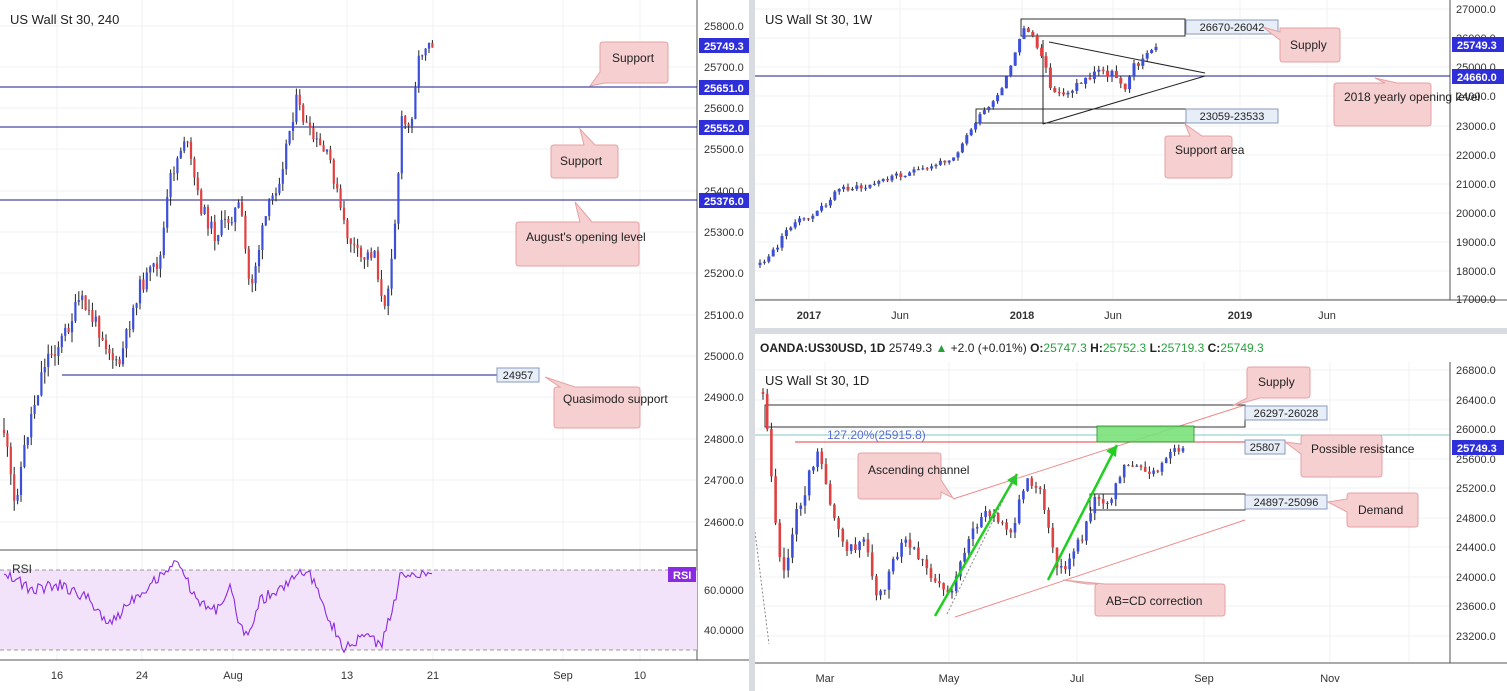 The height and width of the screenshot is (691, 1507). I want to click on panel-divider-vertical, so click(752, 345).